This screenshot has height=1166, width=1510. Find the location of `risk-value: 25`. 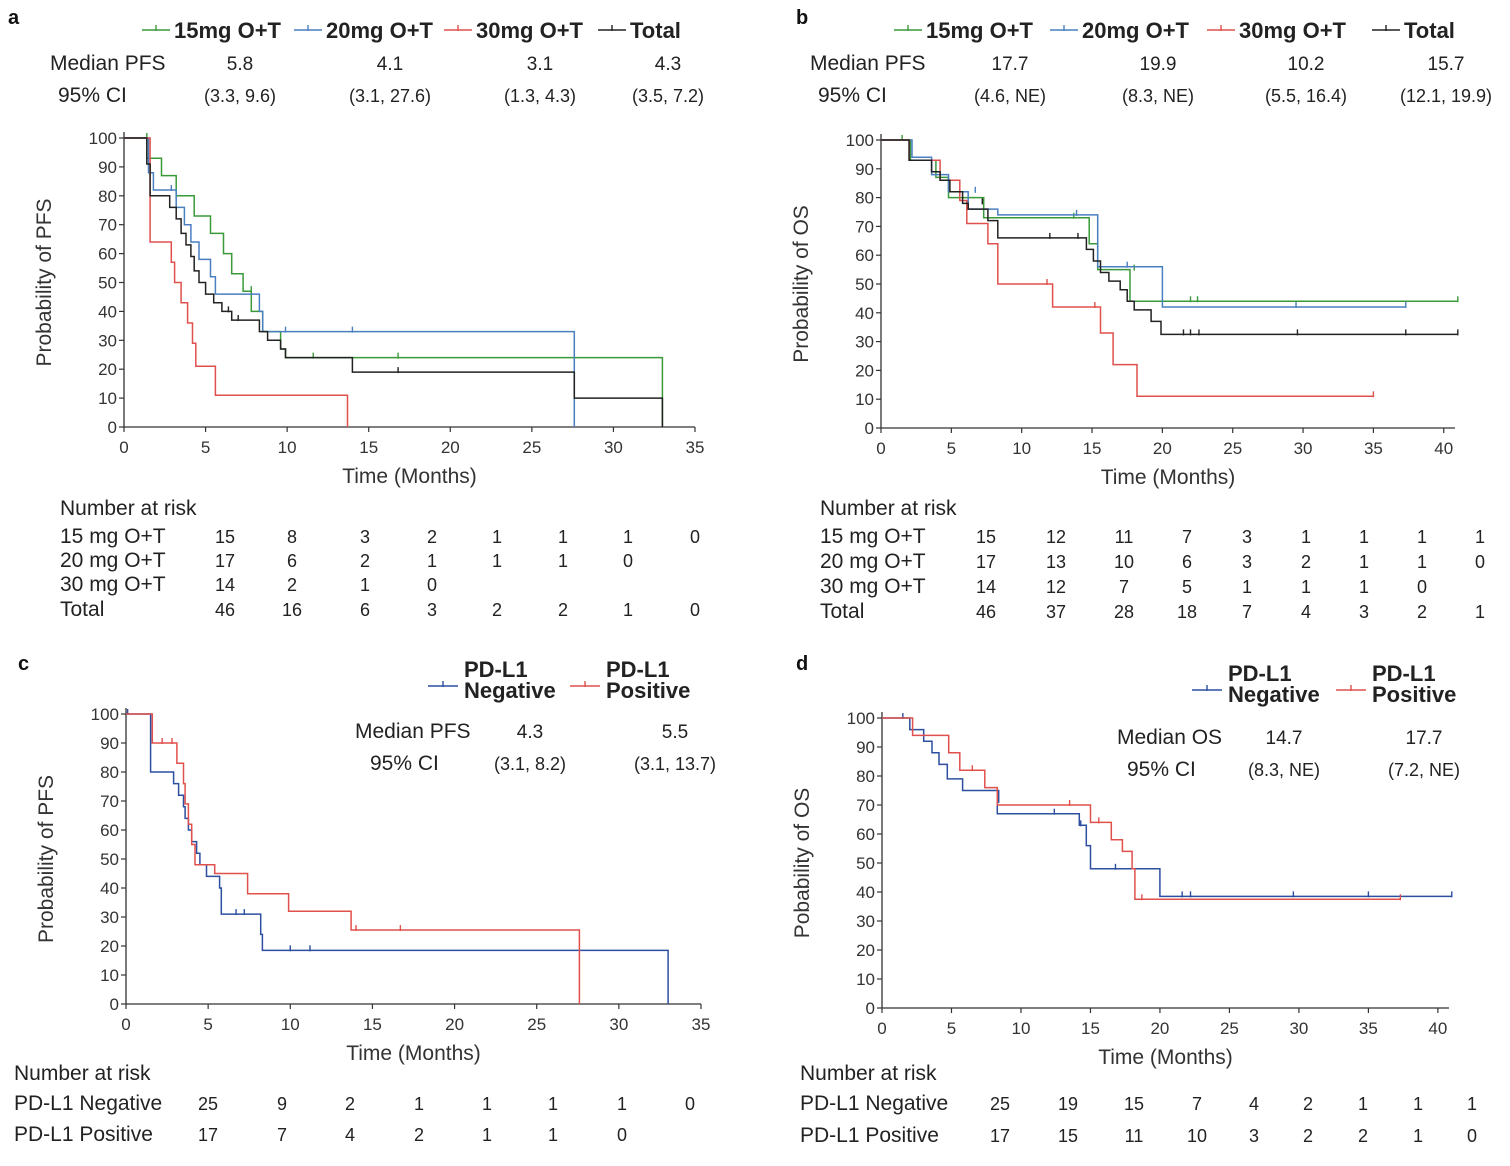

risk-value: 25 is located at coordinates (208, 1104).